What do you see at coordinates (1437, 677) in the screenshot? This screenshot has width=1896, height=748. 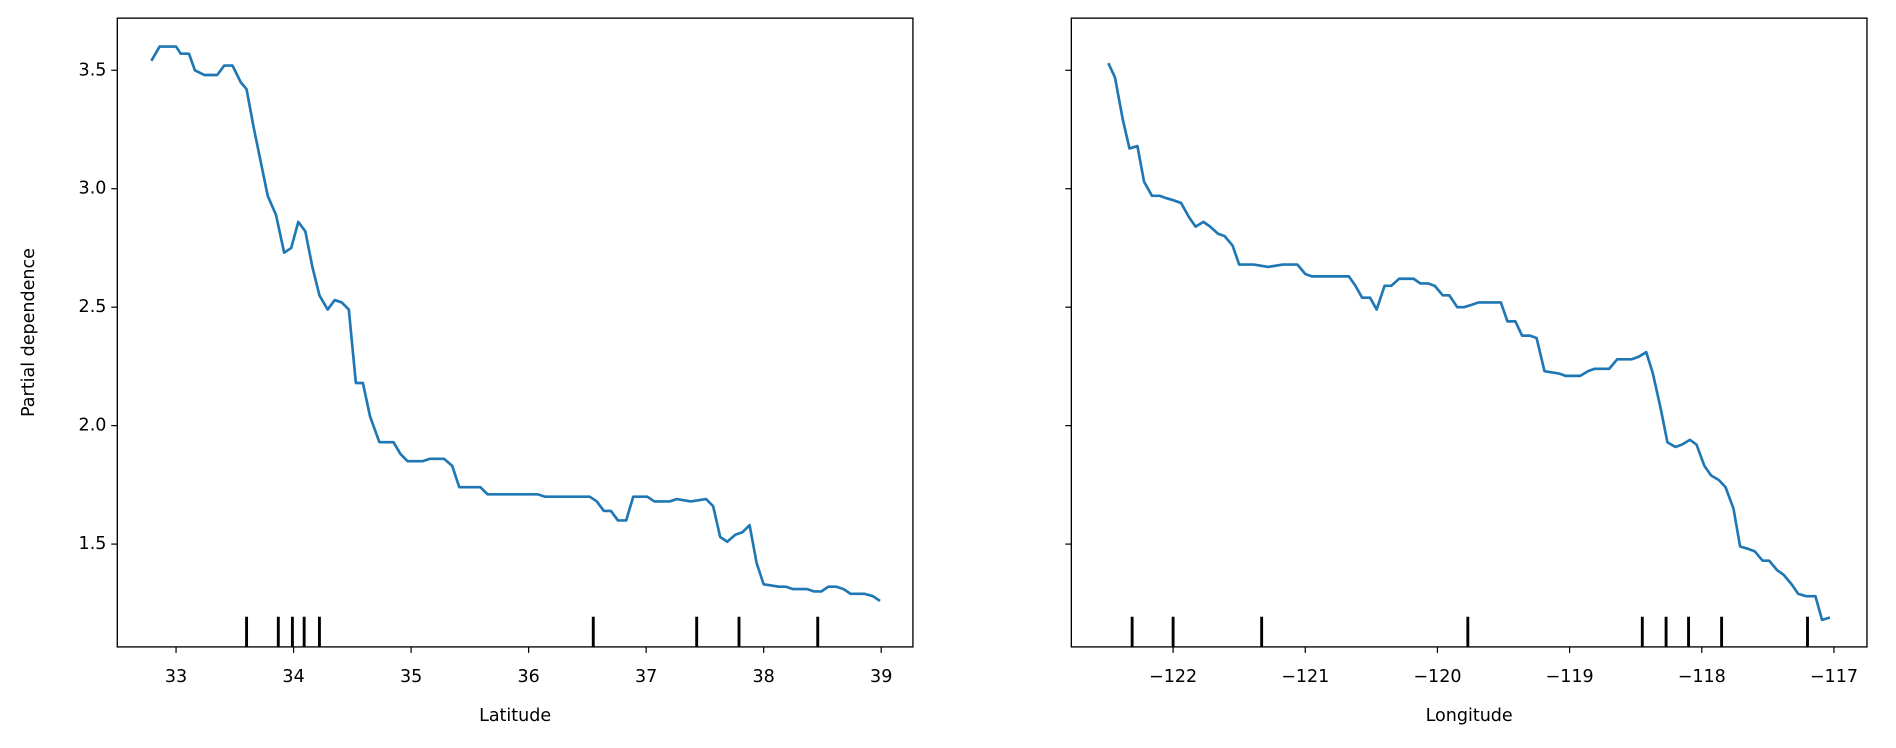 I see `x-tick-label: −120` at bounding box center [1437, 677].